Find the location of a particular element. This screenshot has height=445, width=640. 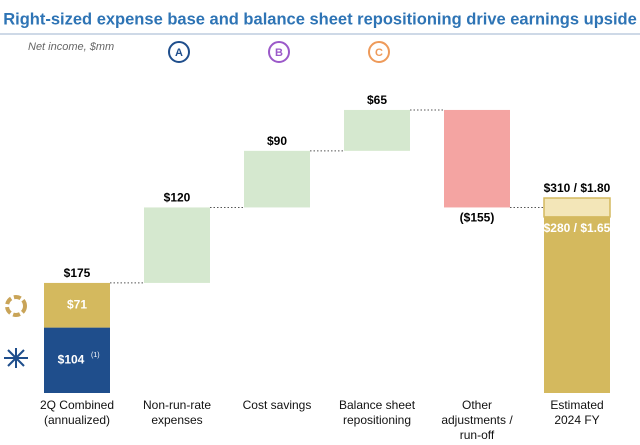

x-tick-label: 2Q Combined (annualized) is located at coordinates (77, 412).